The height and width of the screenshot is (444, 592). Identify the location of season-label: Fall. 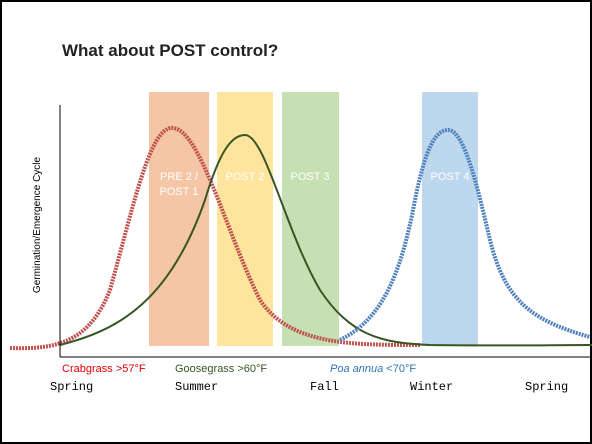
(324, 387).